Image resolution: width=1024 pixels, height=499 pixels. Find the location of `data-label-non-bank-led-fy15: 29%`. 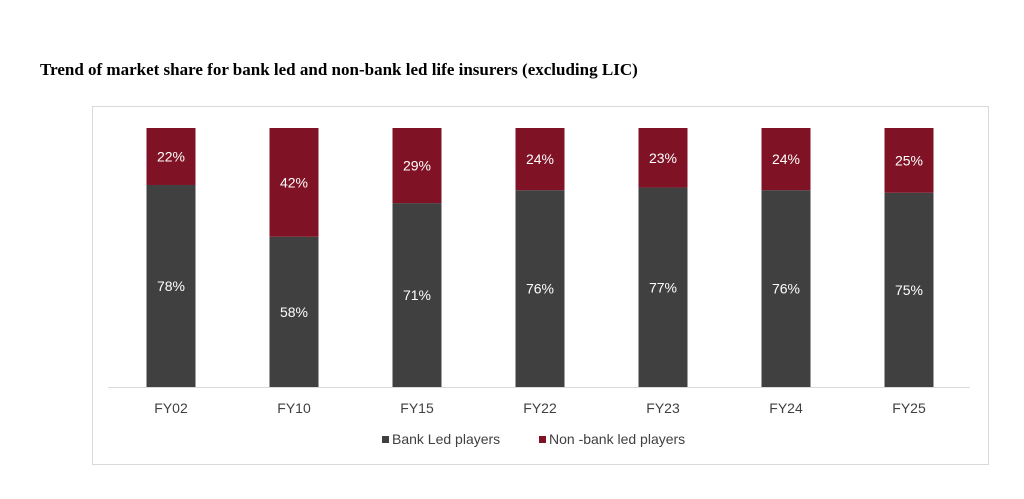

data-label-non-bank-led-fy15: 29% is located at coordinates (417, 166).